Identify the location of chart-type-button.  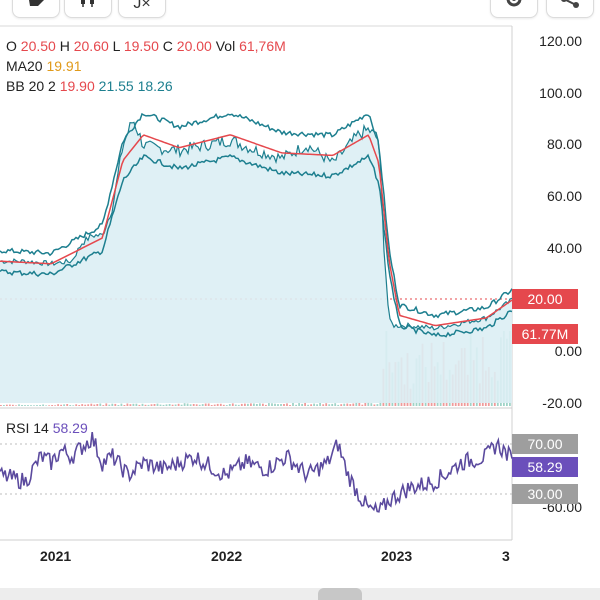
(88, 9).